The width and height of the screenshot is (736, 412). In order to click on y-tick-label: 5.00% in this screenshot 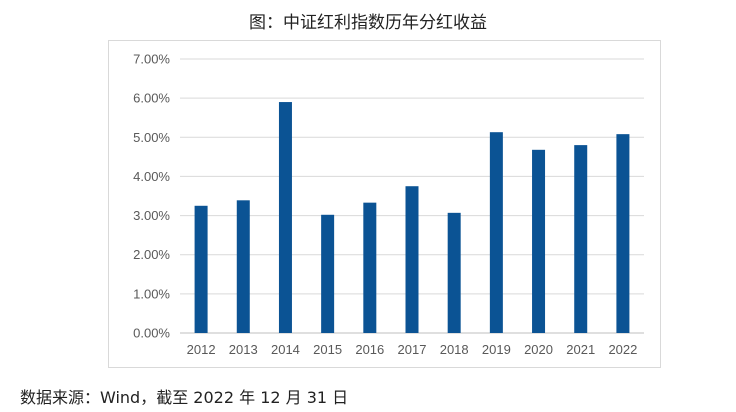, I will do `click(151, 137)`.